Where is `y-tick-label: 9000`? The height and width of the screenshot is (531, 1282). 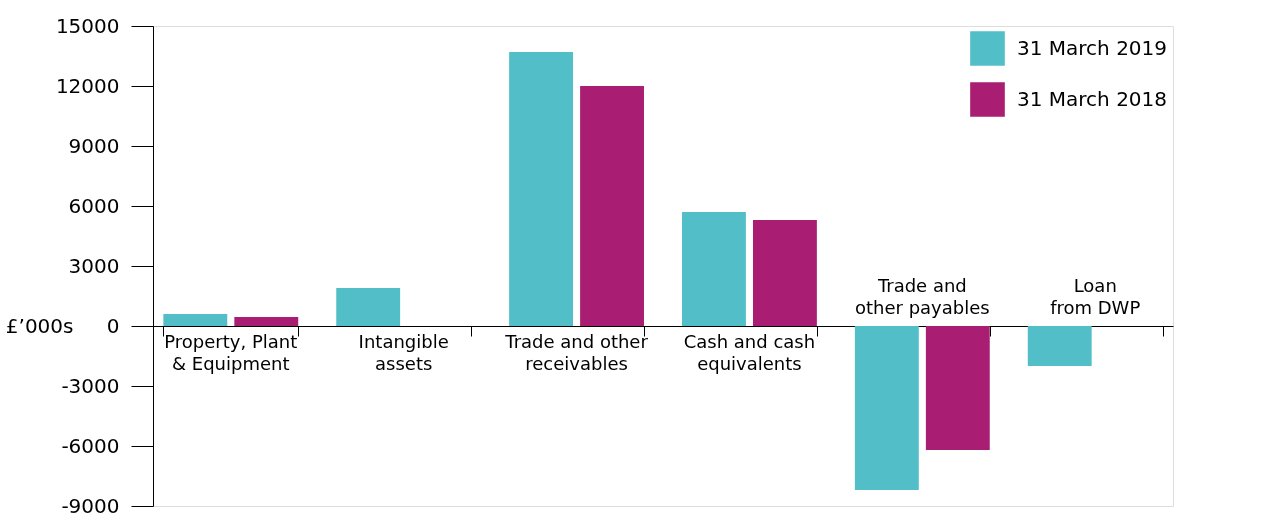 y-tick-label: 9000 is located at coordinates (94, 145).